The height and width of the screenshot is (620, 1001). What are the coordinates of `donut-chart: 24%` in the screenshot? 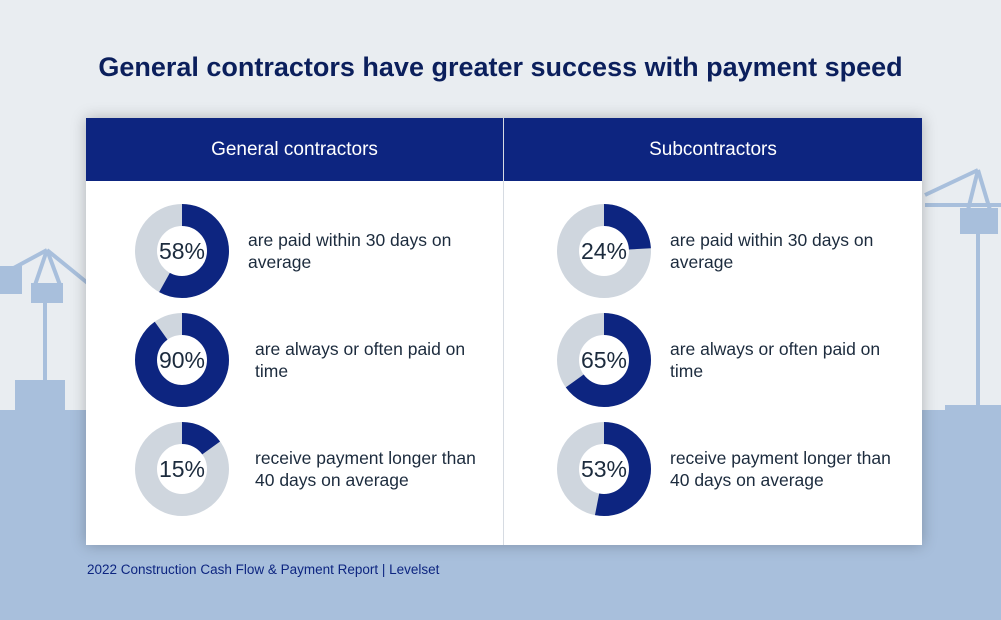 It's located at (604, 251).